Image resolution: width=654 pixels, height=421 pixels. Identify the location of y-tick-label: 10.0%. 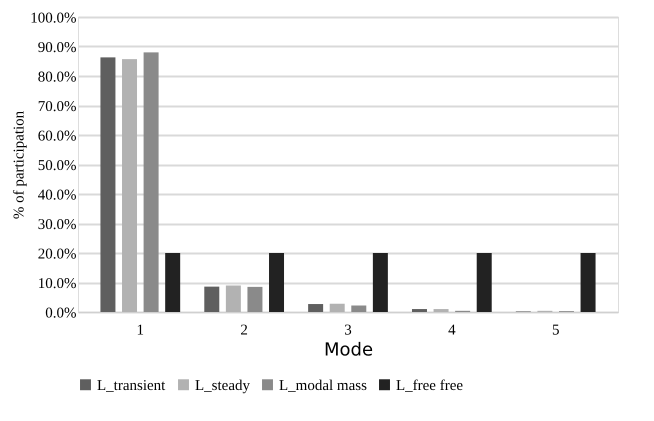
(57, 284).